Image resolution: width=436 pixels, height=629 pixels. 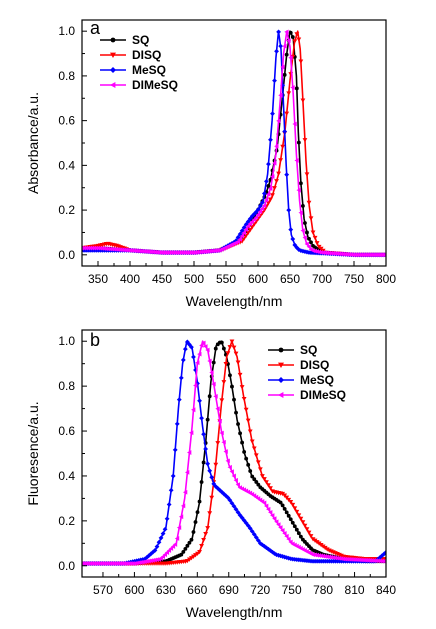 What do you see at coordinates (317, 380) in the screenshot?
I see `legend-label: MeSQ` at bounding box center [317, 380].